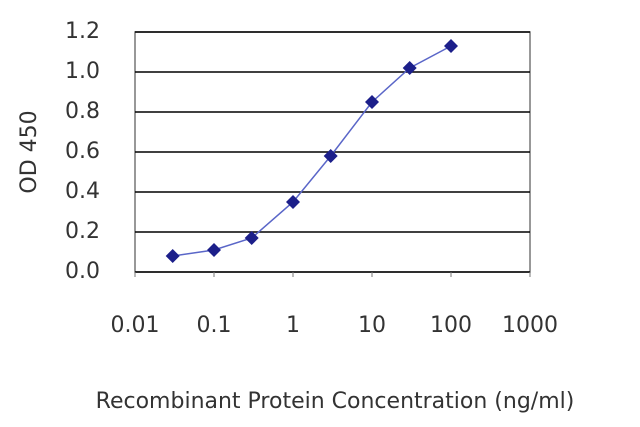 The image size is (640, 427). What do you see at coordinates (82, 191) in the screenshot?
I see `y-tick-label: 0.4` at bounding box center [82, 191].